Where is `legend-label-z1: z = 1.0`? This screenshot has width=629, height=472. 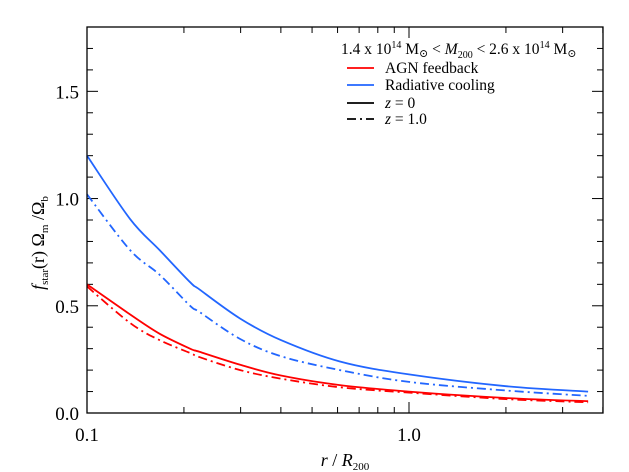
legend-label-z1: z = 1.0 is located at coordinates (405, 119).